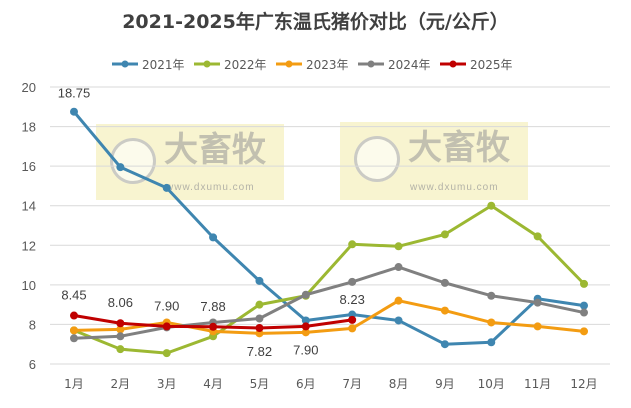 The image size is (631, 408). What do you see at coordinates (29, 87) in the screenshot?
I see `y-tick-label: 20` at bounding box center [29, 87].